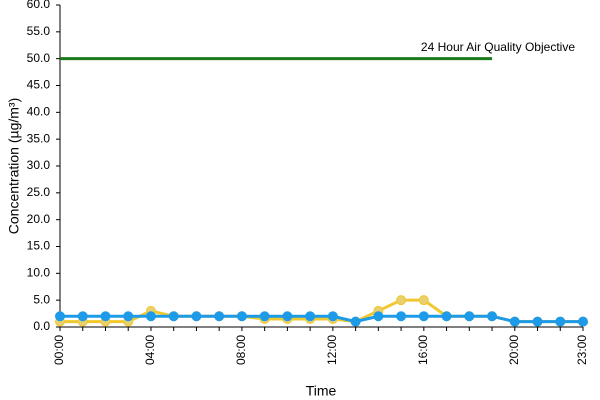 This screenshot has height=400, width=600. I want to click on y-tick-label: 50.0, so click(39, 58).